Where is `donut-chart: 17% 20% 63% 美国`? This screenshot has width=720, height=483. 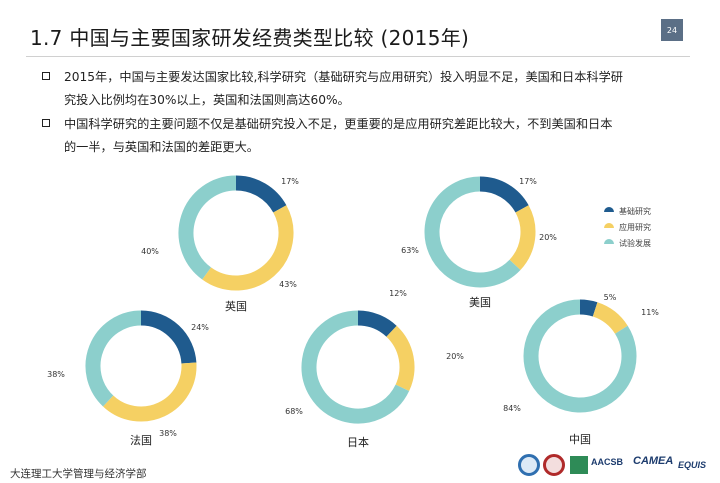 donut-chart: 17% 20% 63% 美国 is located at coordinates (479, 242).